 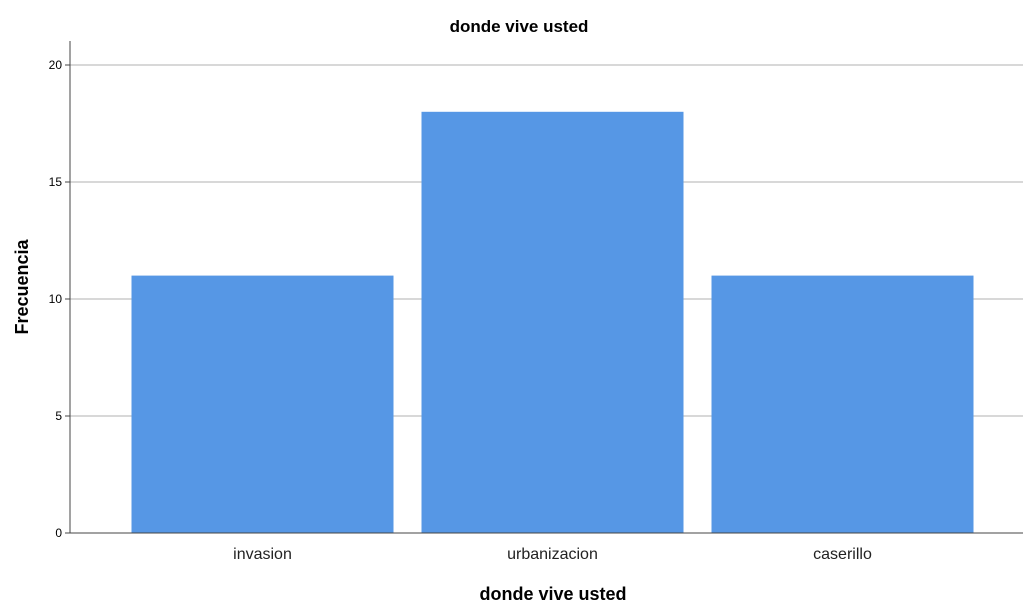 What do you see at coordinates (56, 182) in the screenshot?
I see `y-tick-label: 15` at bounding box center [56, 182].